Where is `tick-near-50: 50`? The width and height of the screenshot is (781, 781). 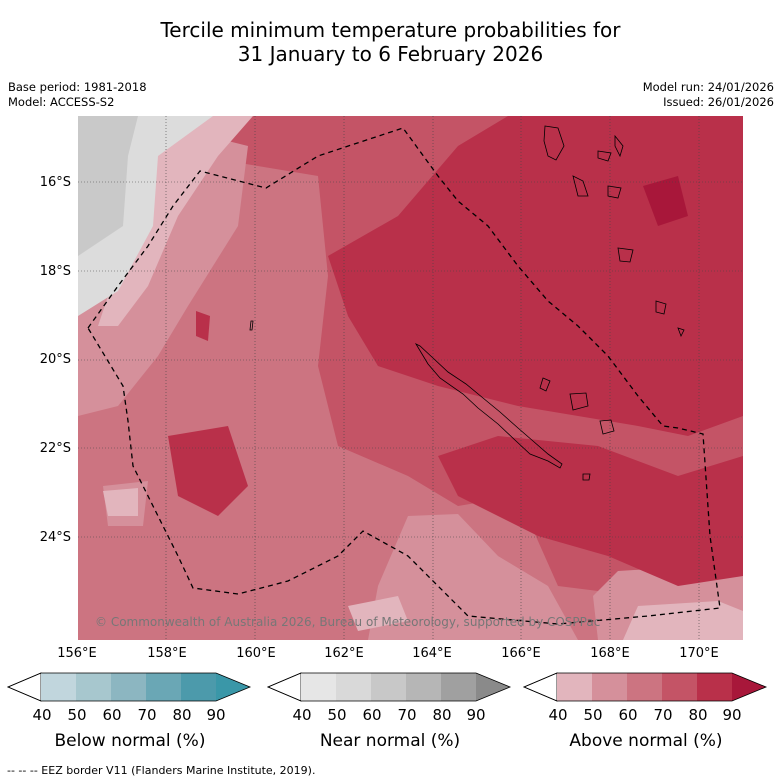 tick-near-50: 50 is located at coordinates (337, 715).